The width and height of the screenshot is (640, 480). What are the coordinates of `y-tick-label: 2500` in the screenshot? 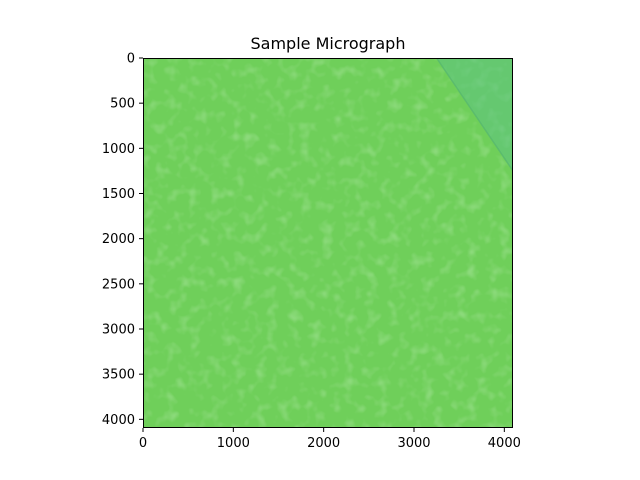 It's located at (118, 284).